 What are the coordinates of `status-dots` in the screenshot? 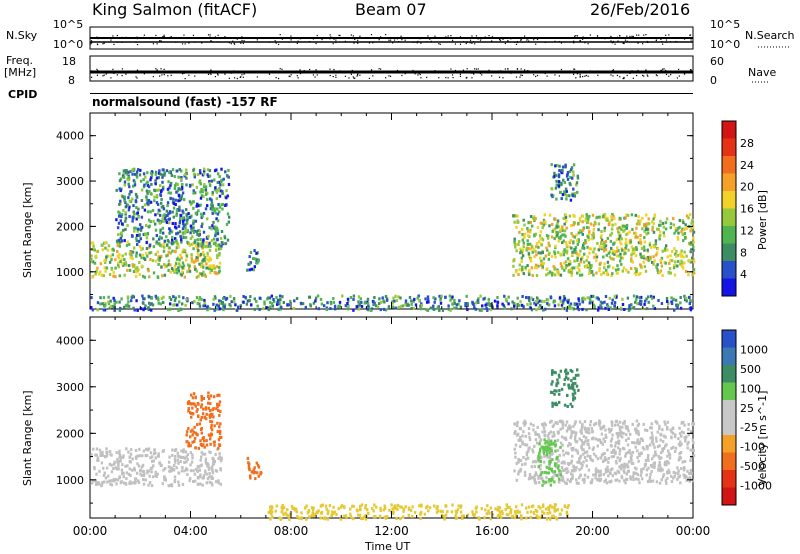 It's located at (391, 57).